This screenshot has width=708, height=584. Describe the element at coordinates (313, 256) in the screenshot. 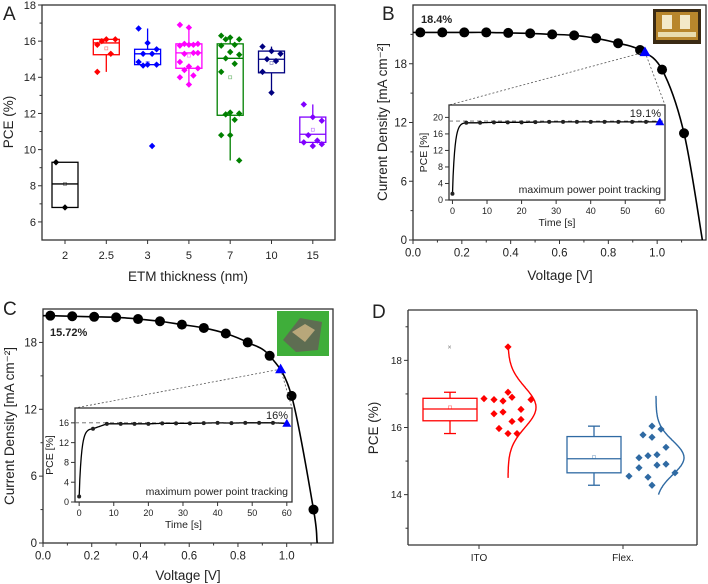

I see `x-tick-label: 15` at that location.